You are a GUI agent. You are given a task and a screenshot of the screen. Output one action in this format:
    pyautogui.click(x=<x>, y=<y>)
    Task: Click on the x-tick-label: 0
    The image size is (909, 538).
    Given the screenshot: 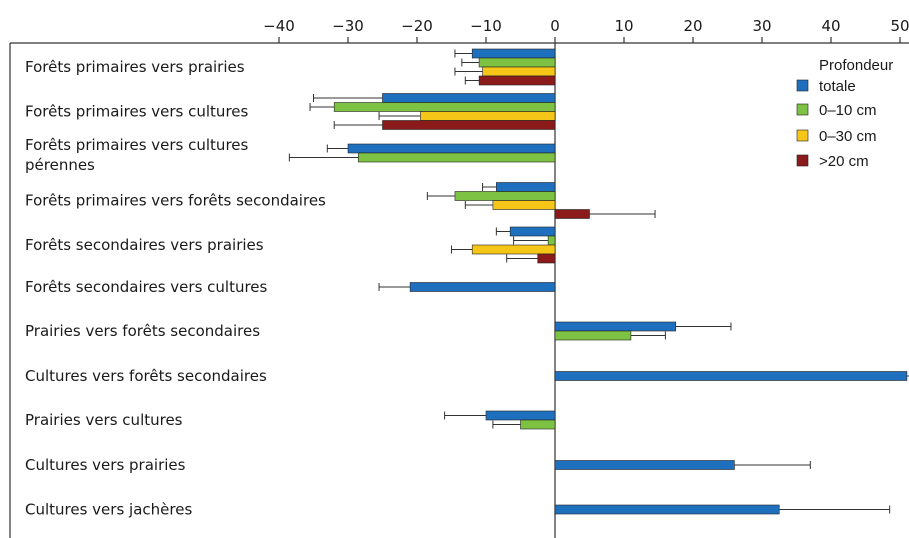 What is the action you would take?
    pyautogui.click(x=555, y=26)
    